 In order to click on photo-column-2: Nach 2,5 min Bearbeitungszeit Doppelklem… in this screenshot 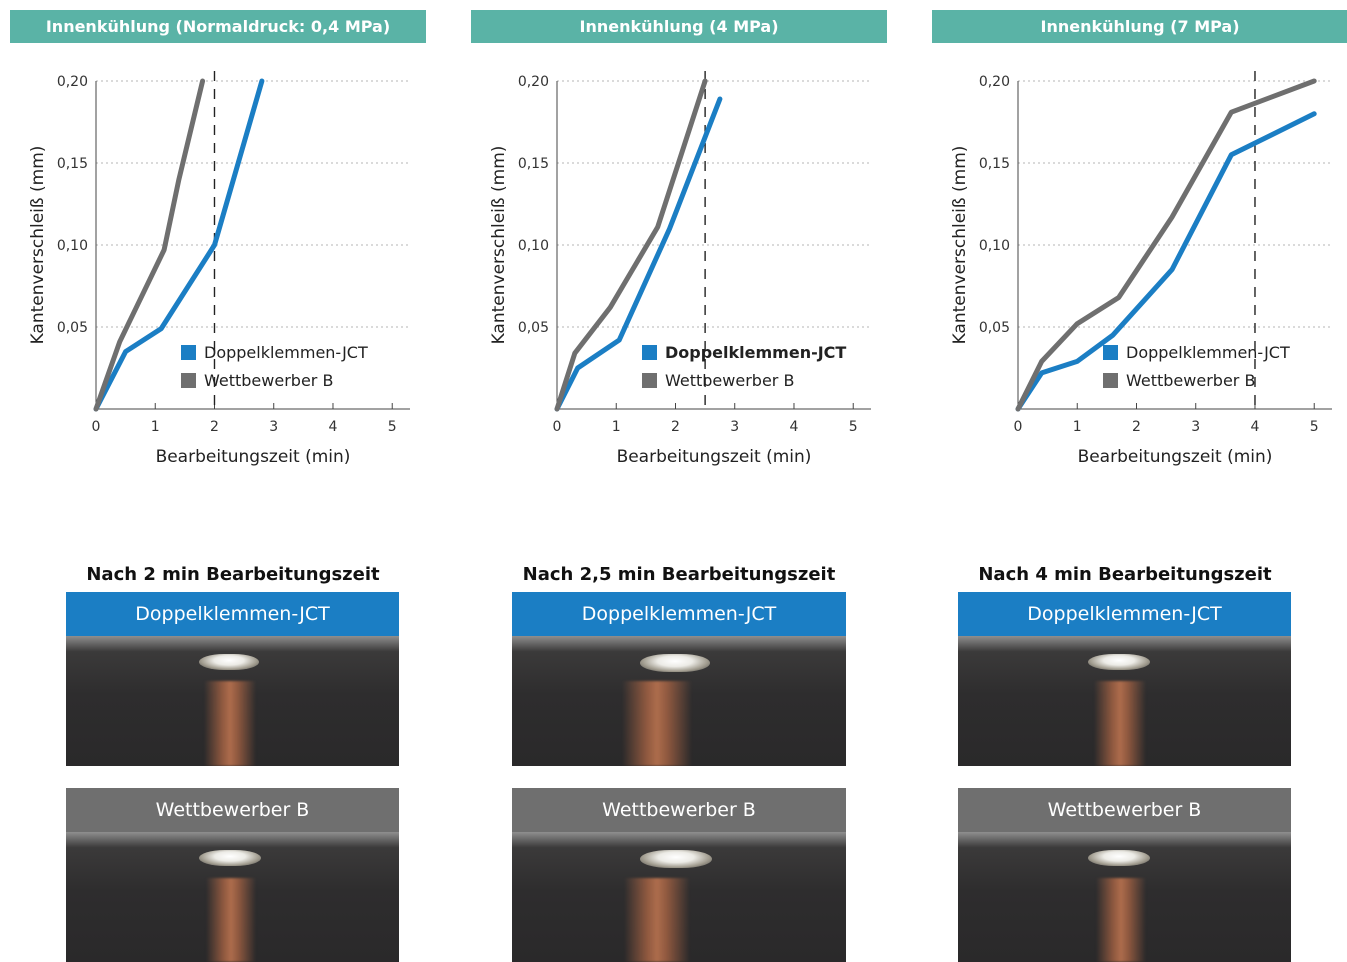, I will do `click(679, 760)`.